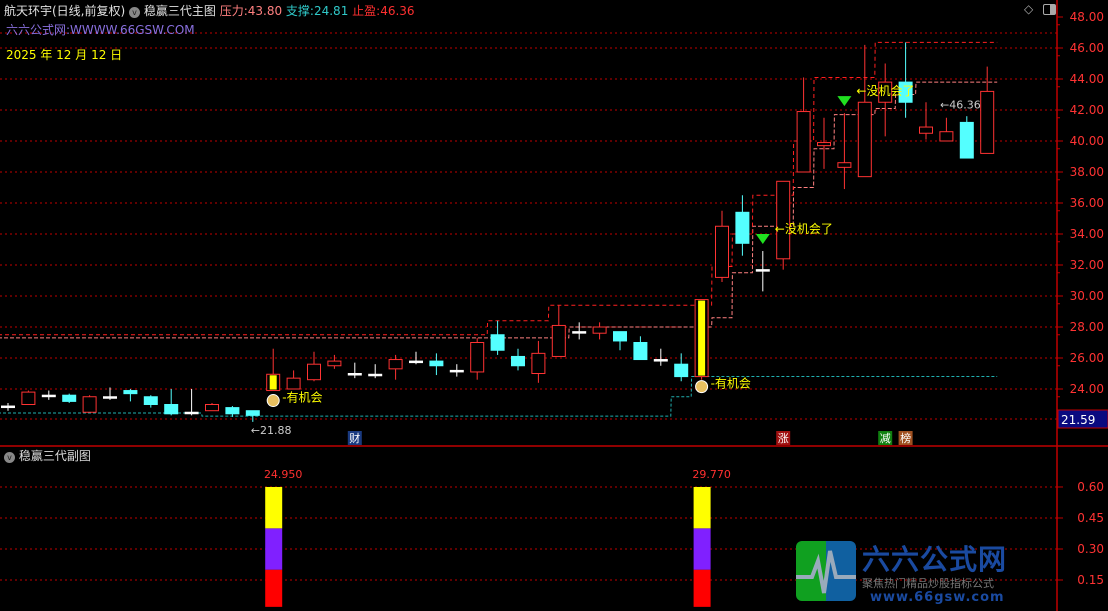 The height and width of the screenshot is (611, 1108). What do you see at coordinates (935, 559) in the screenshot?
I see `watermark-name: 六六公式网` at bounding box center [935, 559].